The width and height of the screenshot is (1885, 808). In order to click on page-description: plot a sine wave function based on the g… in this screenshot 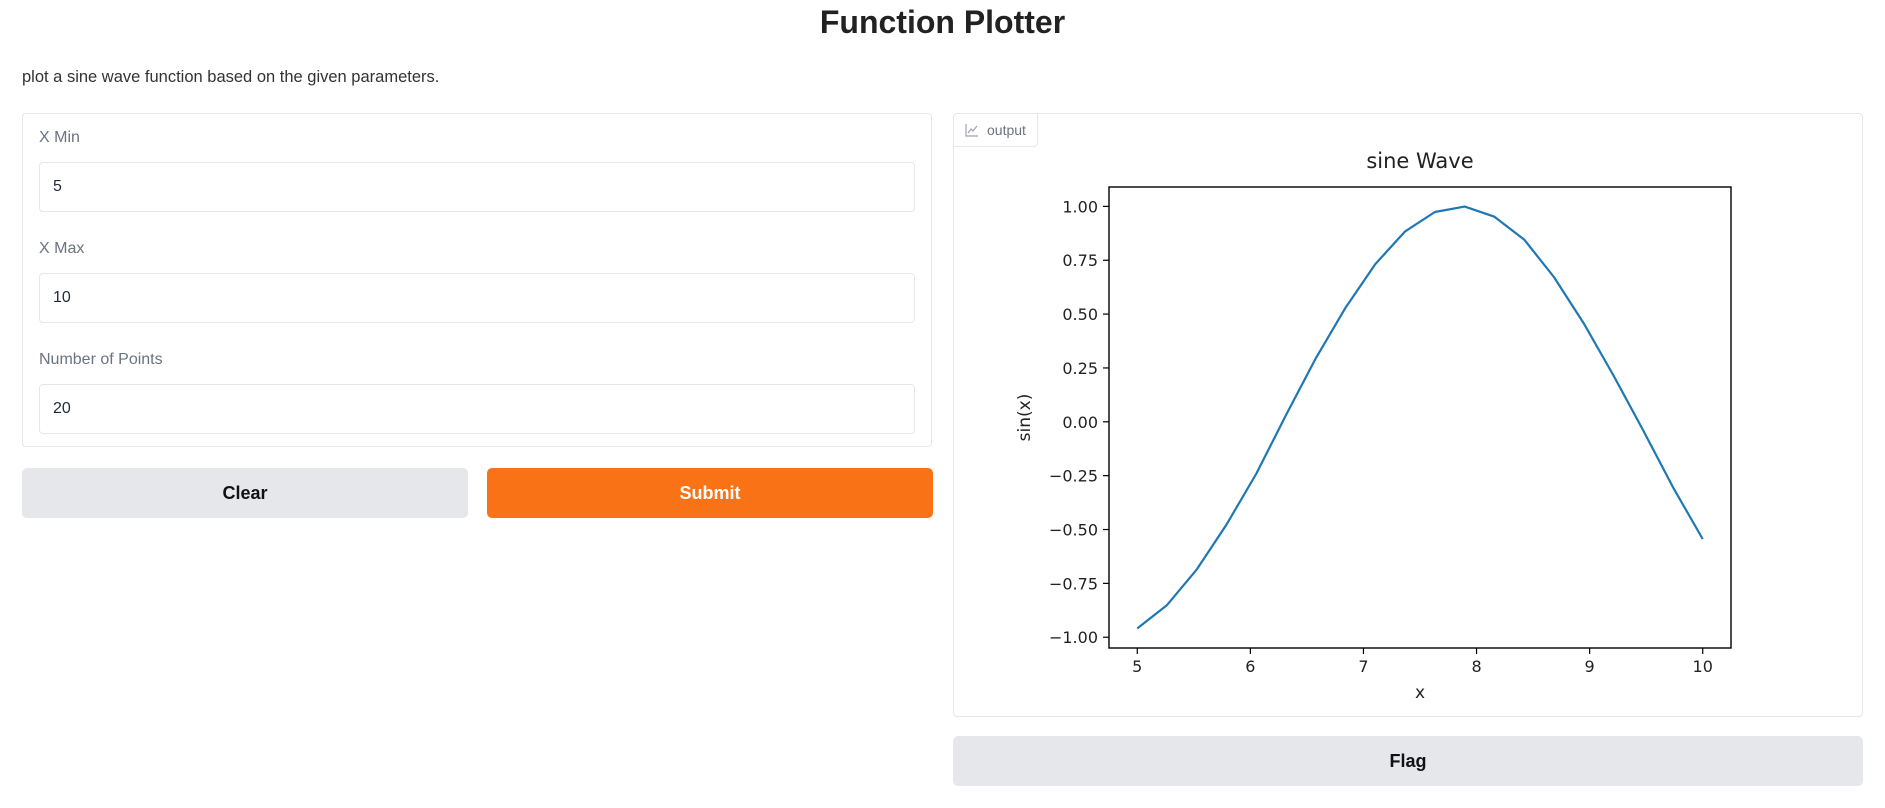, I will do `click(231, 77)`.